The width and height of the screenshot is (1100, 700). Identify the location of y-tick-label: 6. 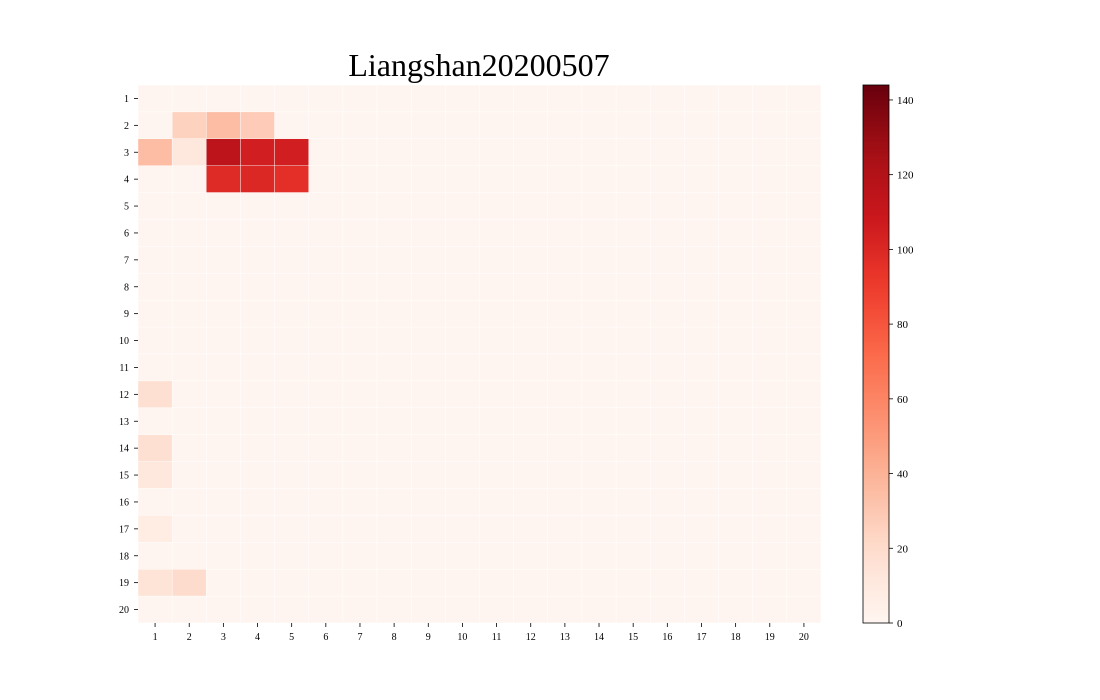
(126, 233).